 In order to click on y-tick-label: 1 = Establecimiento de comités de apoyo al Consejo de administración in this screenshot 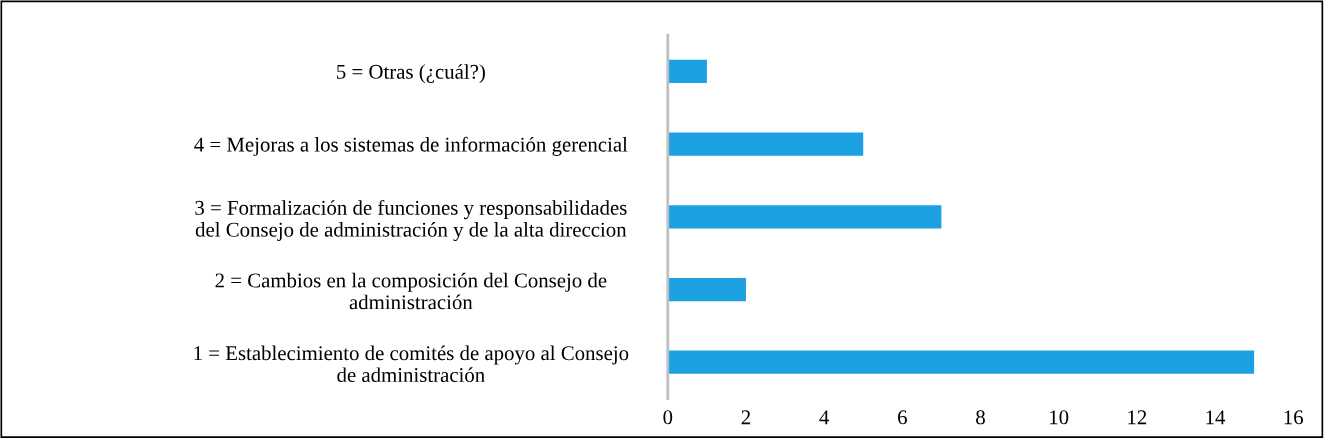, I will do `click(411, 364)`.